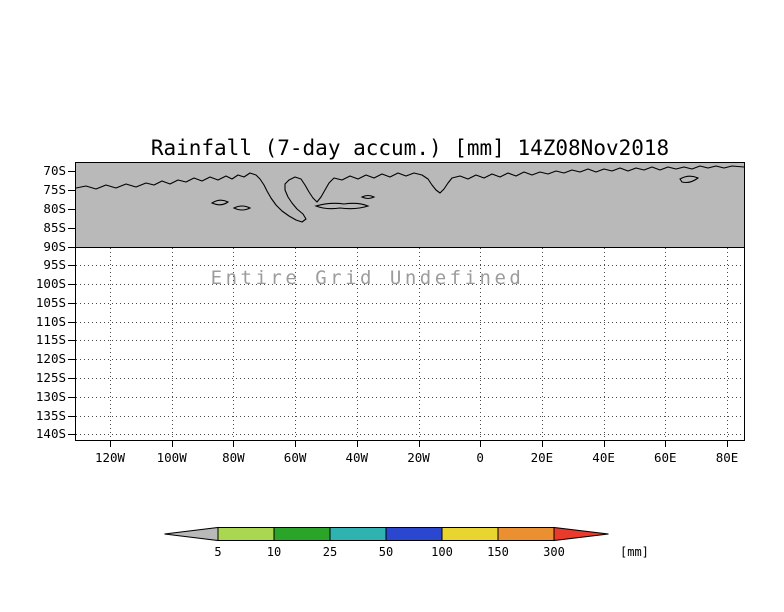 The image size is (784, 612). I want to click on y-tick-label: 115S, so click(50, 340).